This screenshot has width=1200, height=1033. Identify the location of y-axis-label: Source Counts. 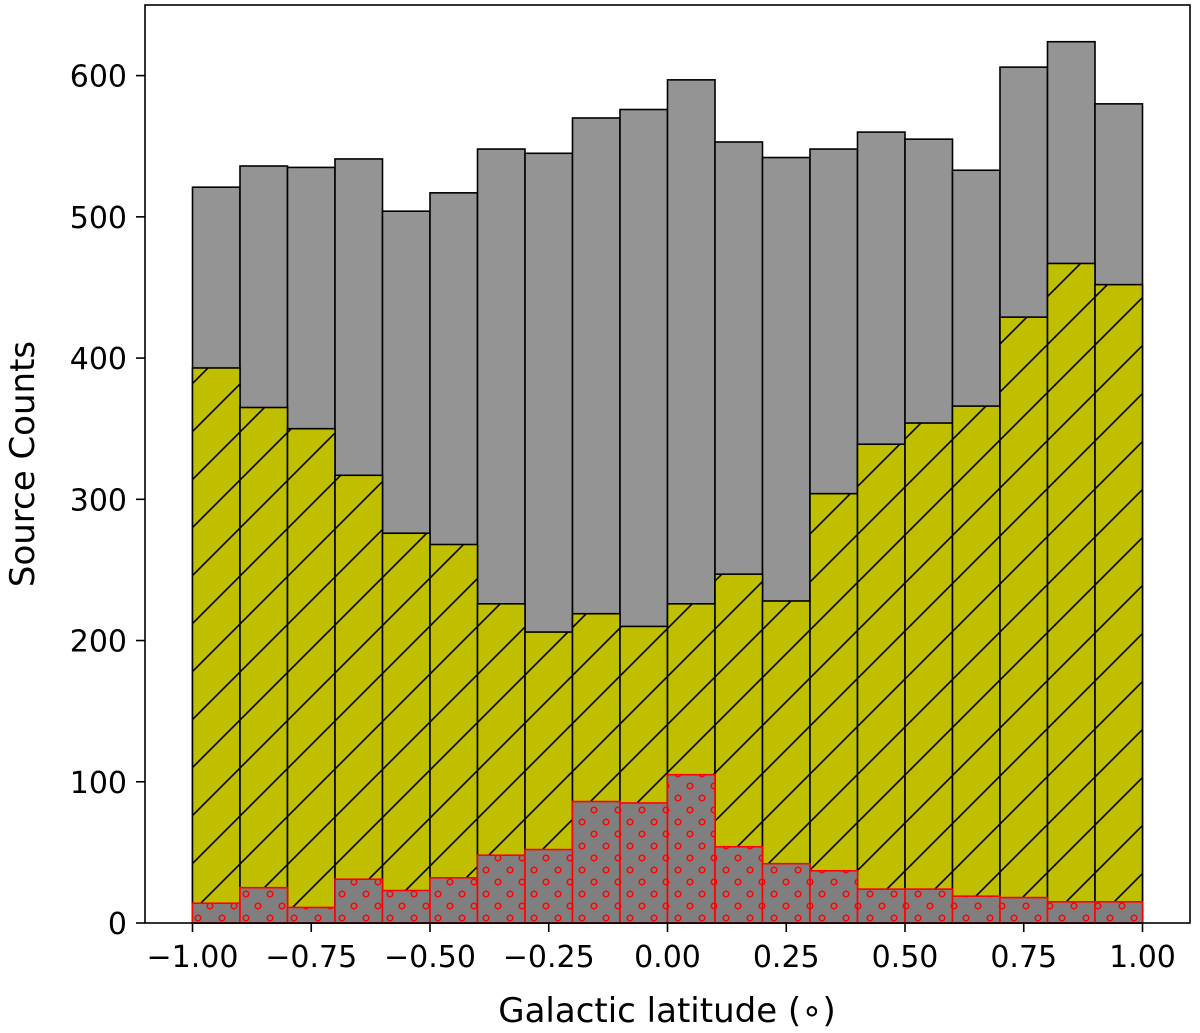
(23, 464).